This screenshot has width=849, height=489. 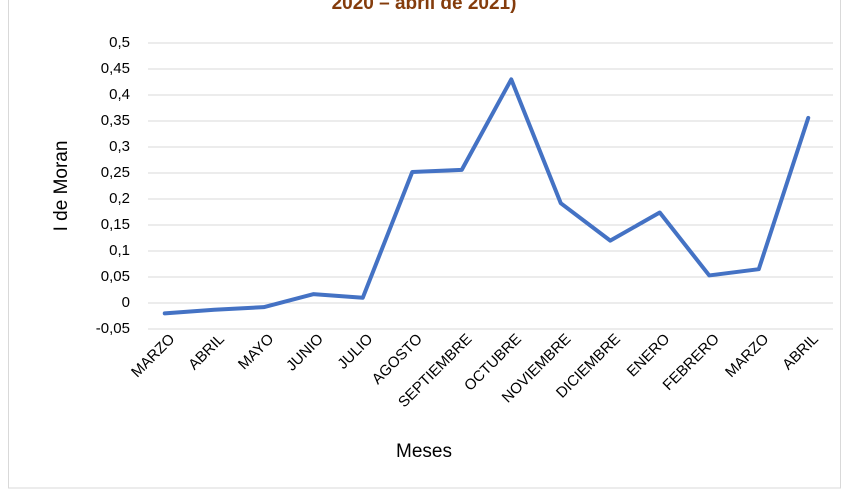 What do you see at coordinates (424, 7) in the screenshot?
I see `chart-title: 2020 – abril de 2021)` at bounding box center [424, 7].